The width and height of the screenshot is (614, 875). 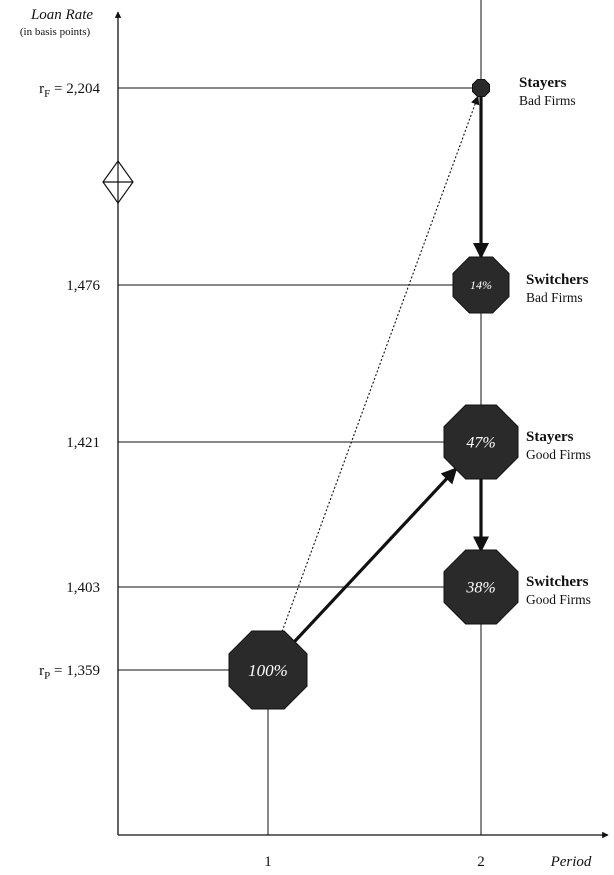 I want to click on octagon-node-good-stayers, so click(x=481, y=442).